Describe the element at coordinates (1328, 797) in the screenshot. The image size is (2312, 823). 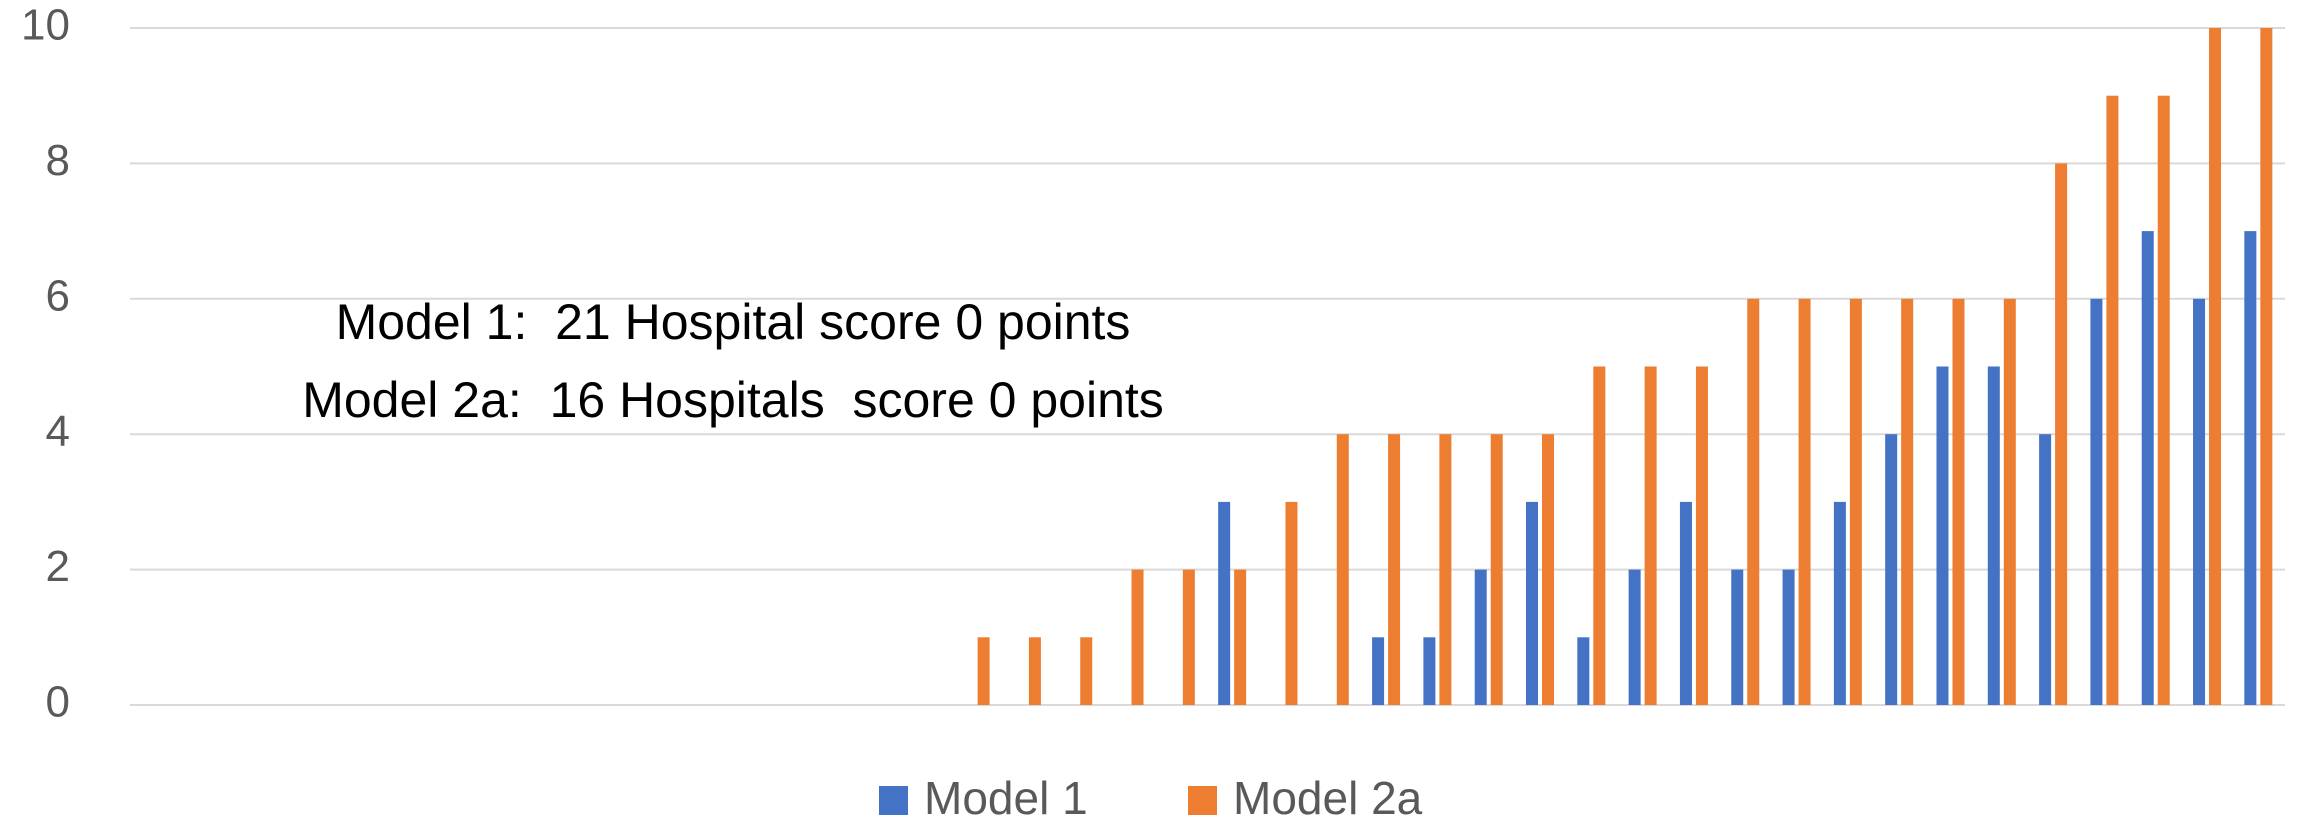
I see `legend-label: Model 2a` at that location.